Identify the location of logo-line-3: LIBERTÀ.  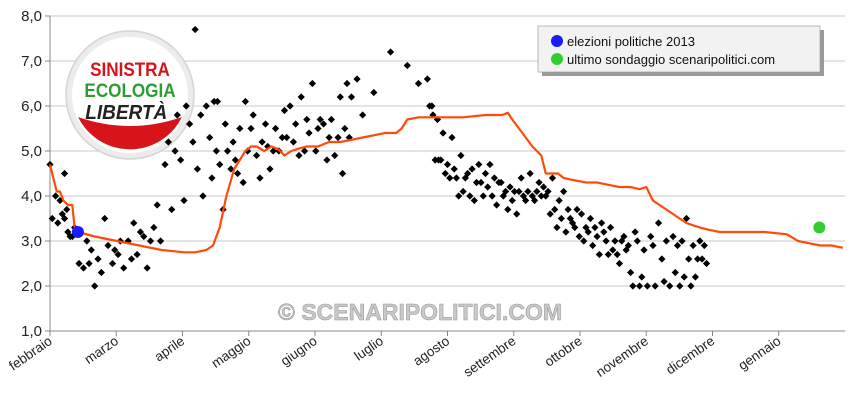
(126, 113).